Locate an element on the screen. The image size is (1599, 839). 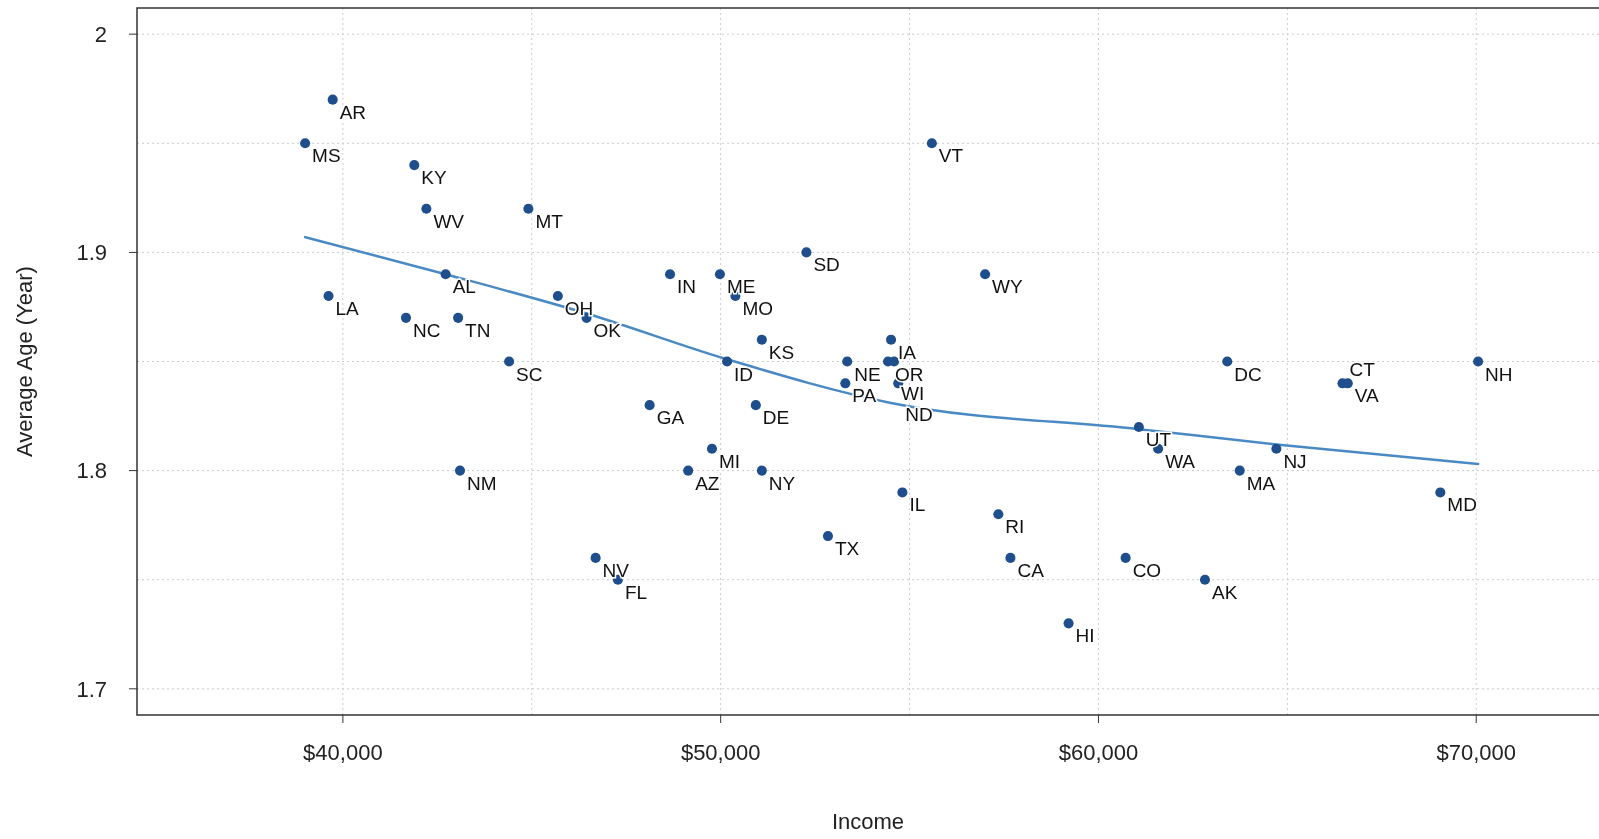
annotation: WA is located at coordinates (1180, 461).